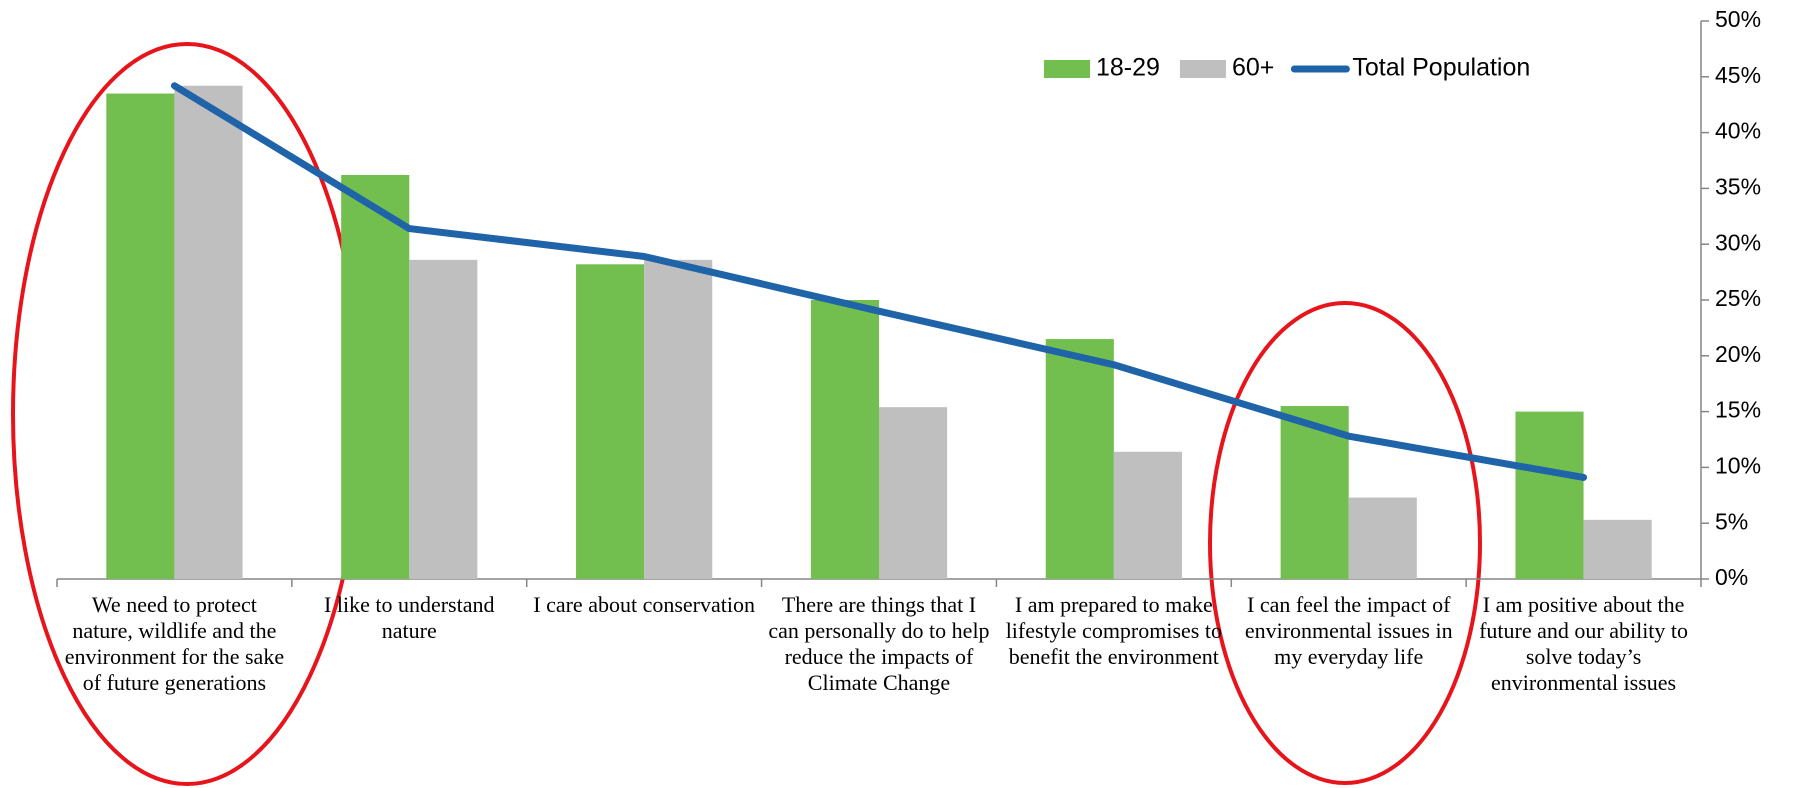 The width and height of the screenshot is (1793, 788). Describe the element at coordinates (1738, 19) in the screenshot. I see `y-tick-label: 50%` at that location.